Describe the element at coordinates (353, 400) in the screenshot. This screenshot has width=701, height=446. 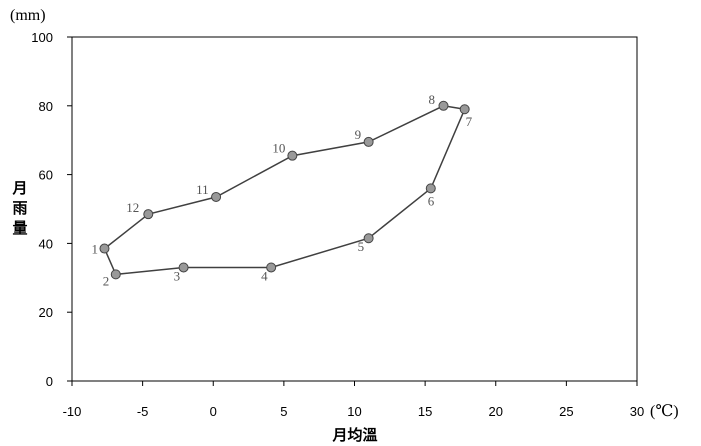
I see `x-axis-ticks: -10 -5 0 5 10 15 20 25 30` at that location.